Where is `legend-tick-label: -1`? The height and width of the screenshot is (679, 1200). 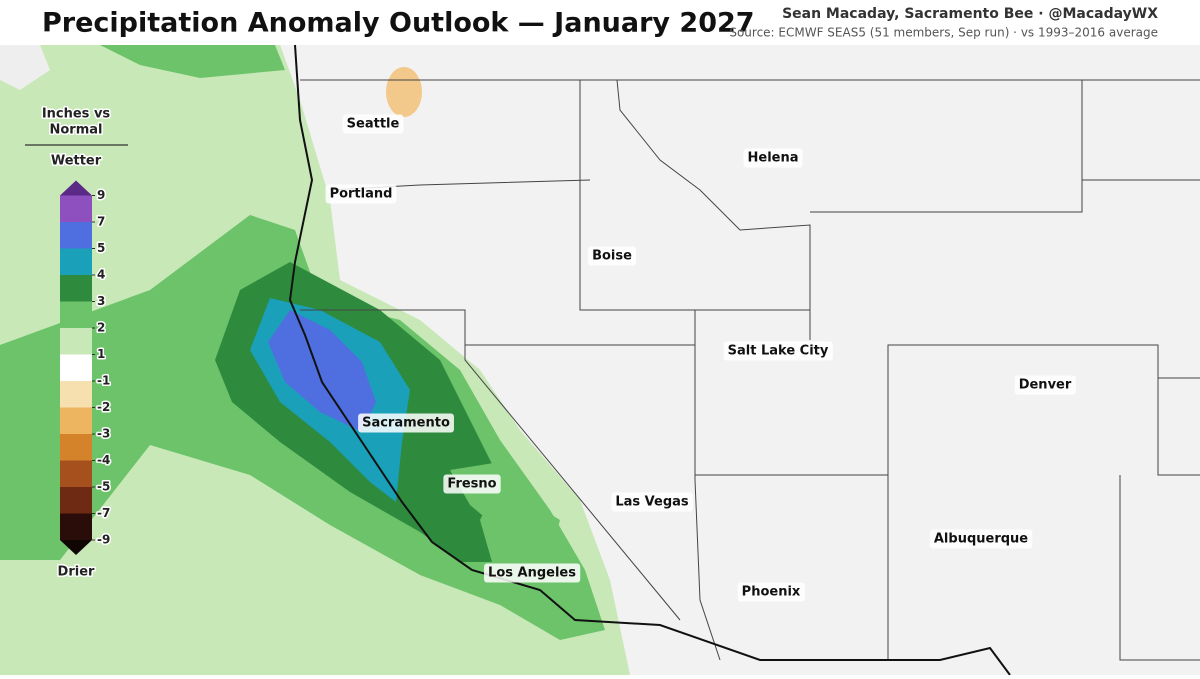 legend-tick-label: -1 is located at coordinates (103, 381).